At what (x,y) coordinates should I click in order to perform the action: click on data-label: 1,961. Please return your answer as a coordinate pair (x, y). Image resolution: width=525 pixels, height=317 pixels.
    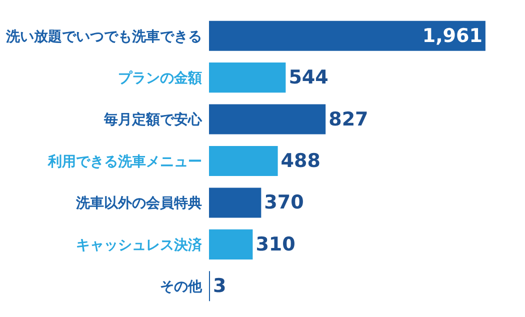
    Looking at the image, I should click on (452, 35).